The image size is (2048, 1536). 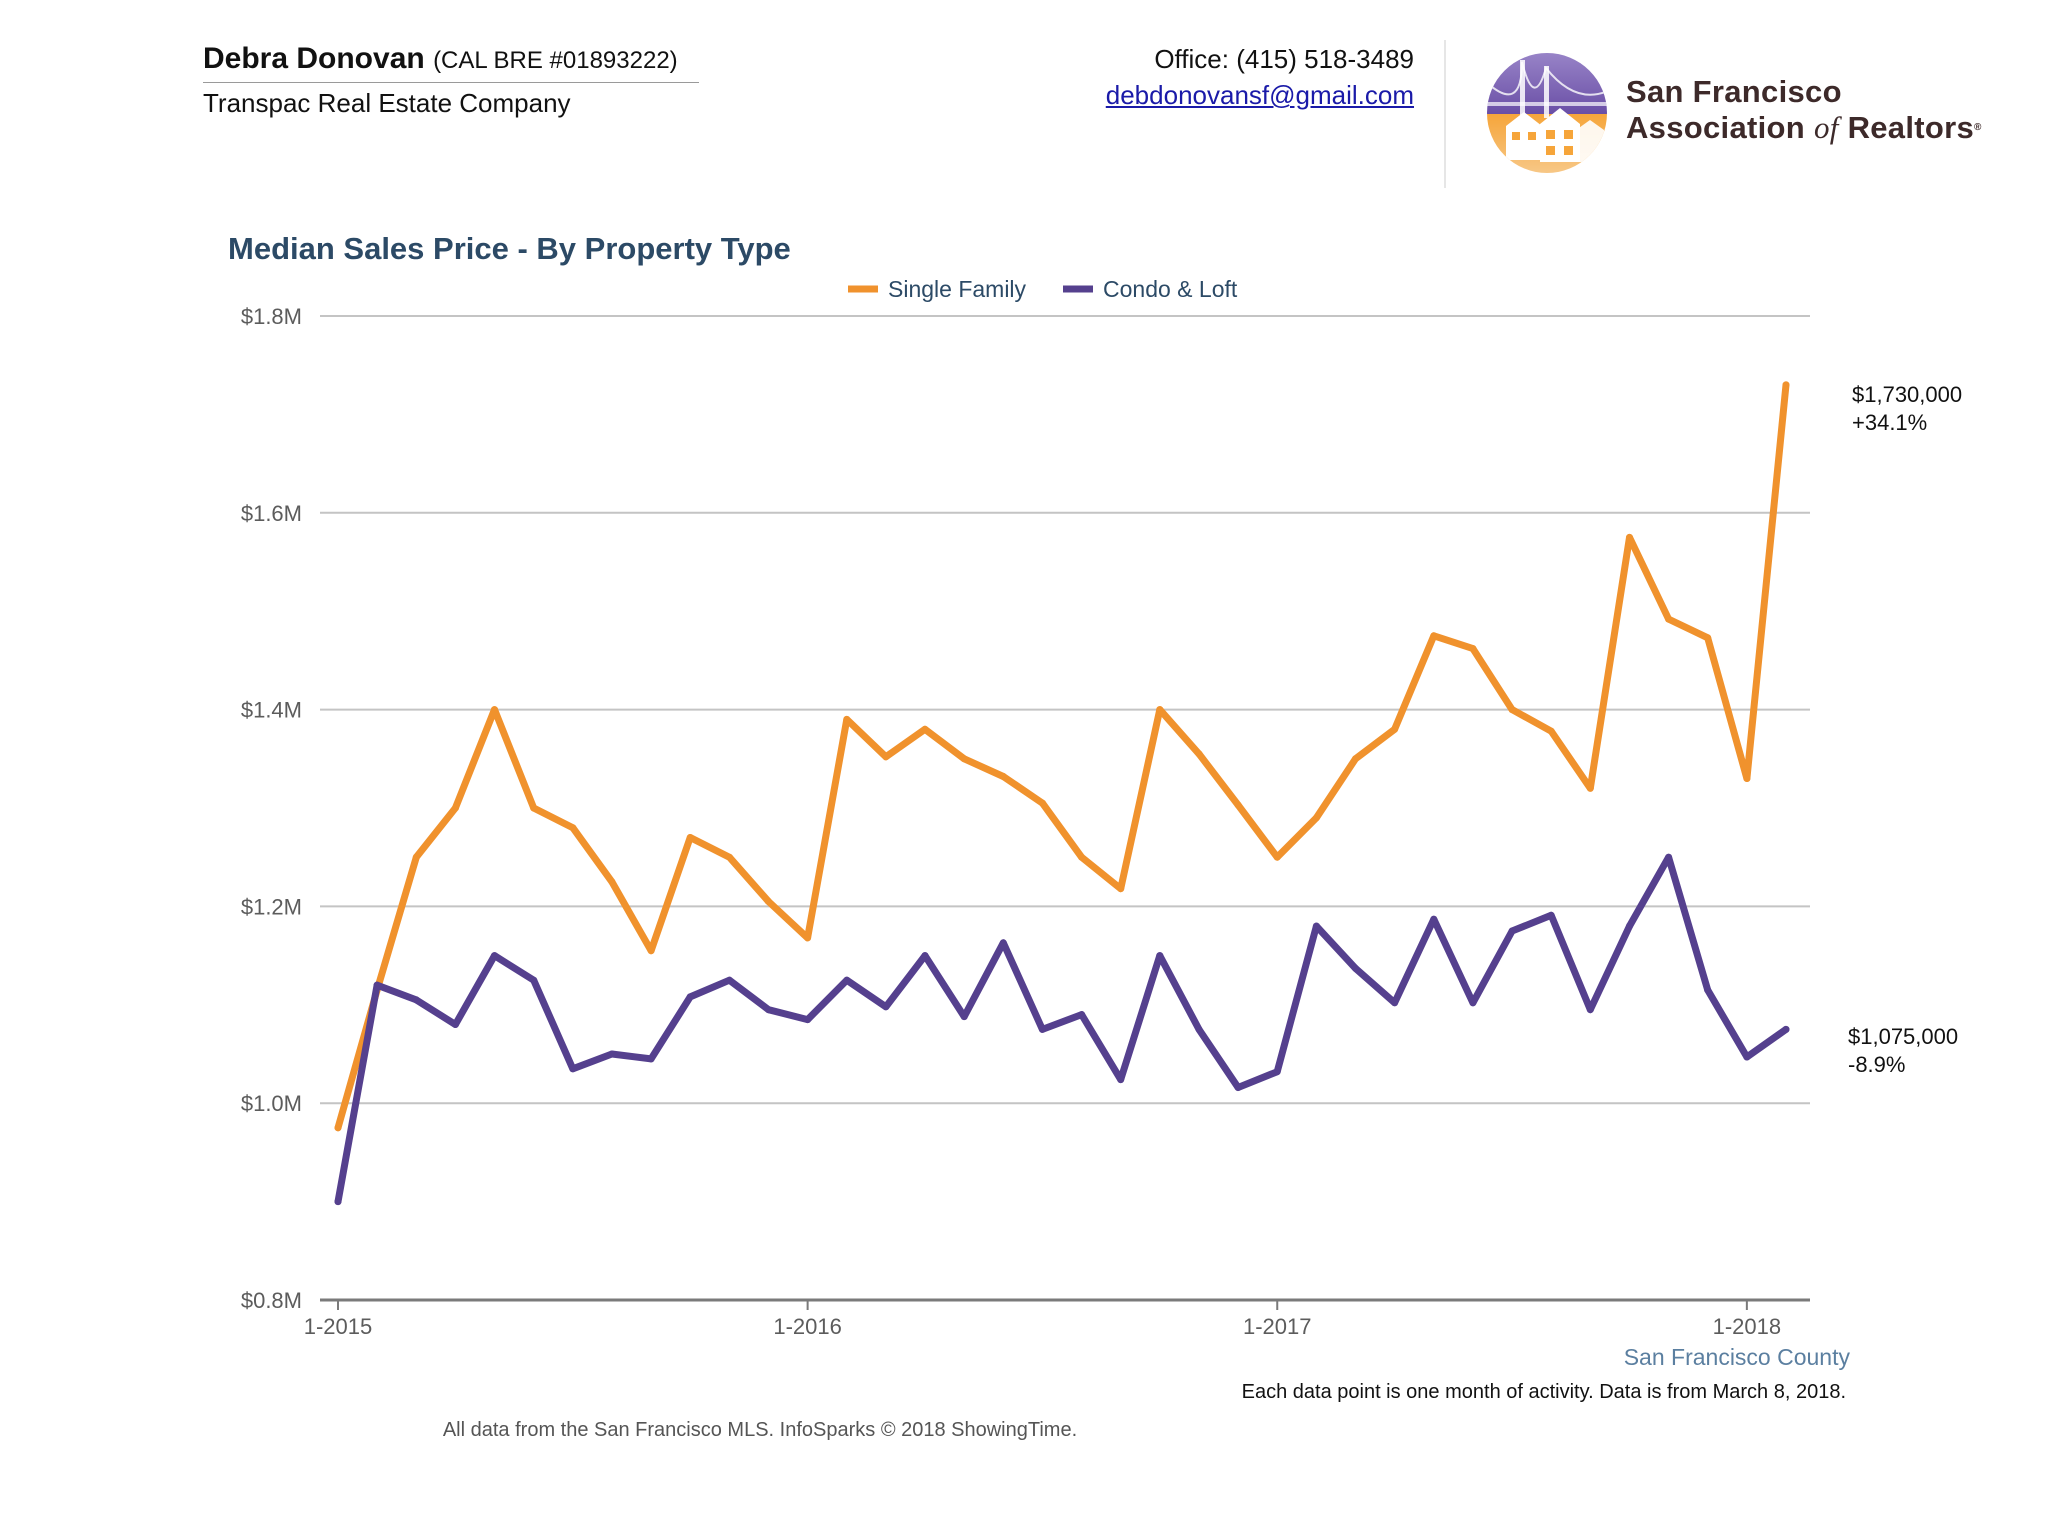 What do you see at coordinates (1170, 289) in the screenshot?
I see `legend-label: Condo & Loft` at bounding box center [1170, 289].